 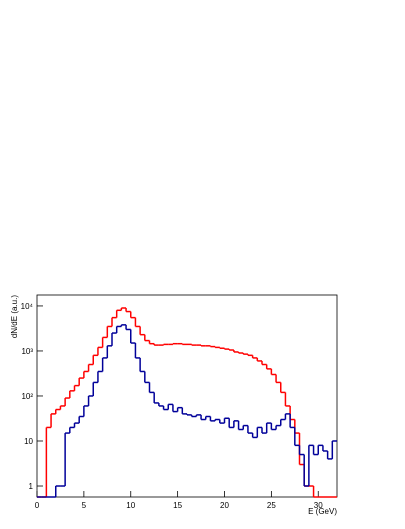 What do you see at coordinates (27, 306) in the screenshot?
I see `y-tick-label: 10⁴` at bounding box center [27, 306].